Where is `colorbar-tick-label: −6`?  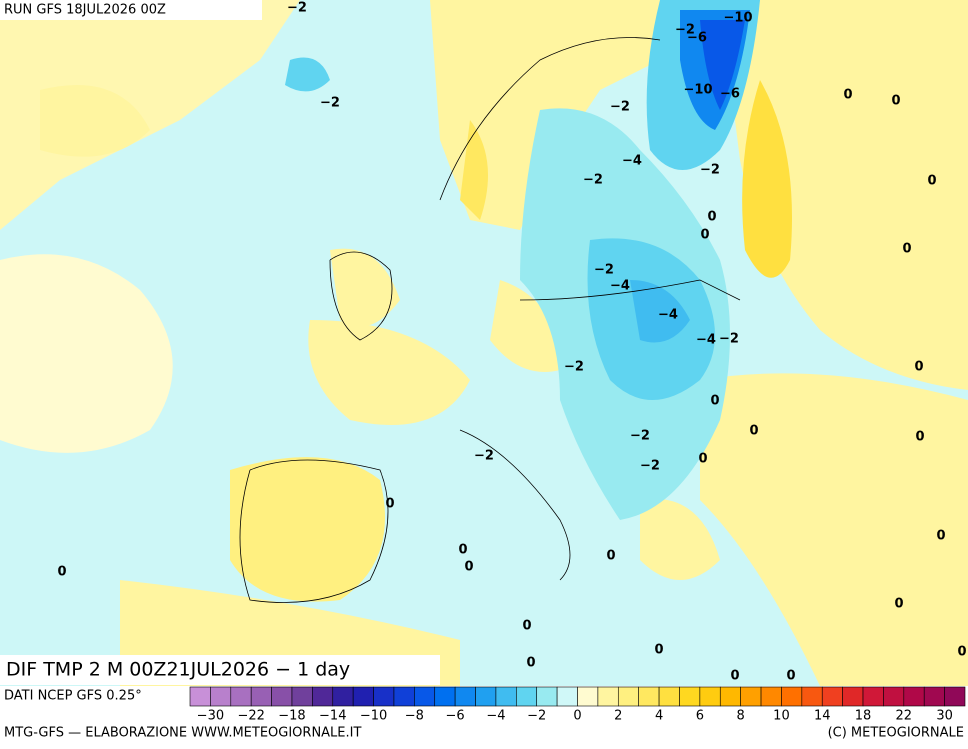 colorbar-tick-label: −6 is located at coordinates (455, 716).